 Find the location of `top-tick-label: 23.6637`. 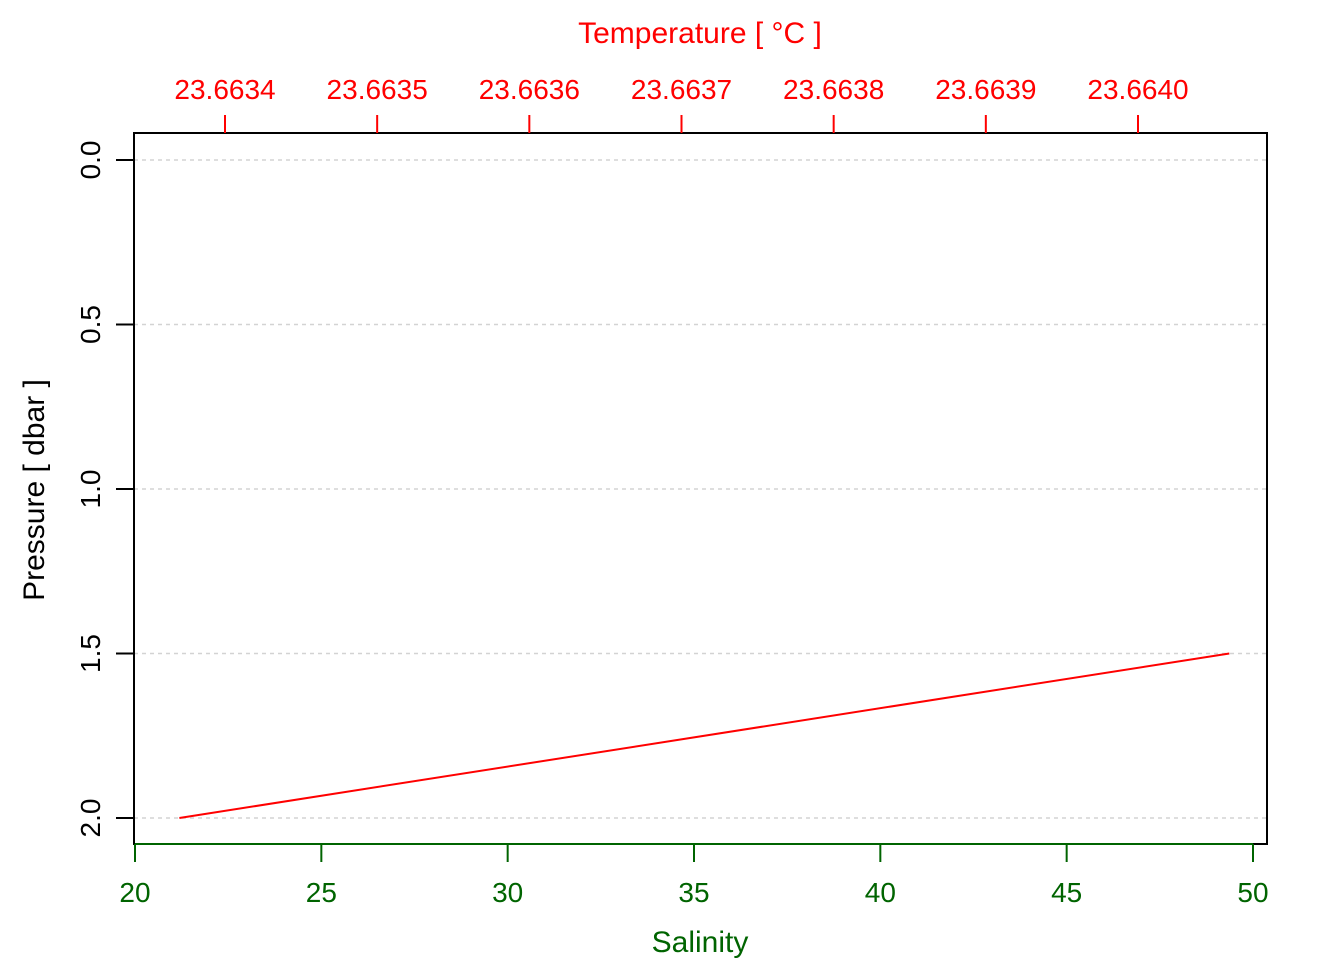

top-tick-label: 23.6637 is located at coordinates (681, 89).